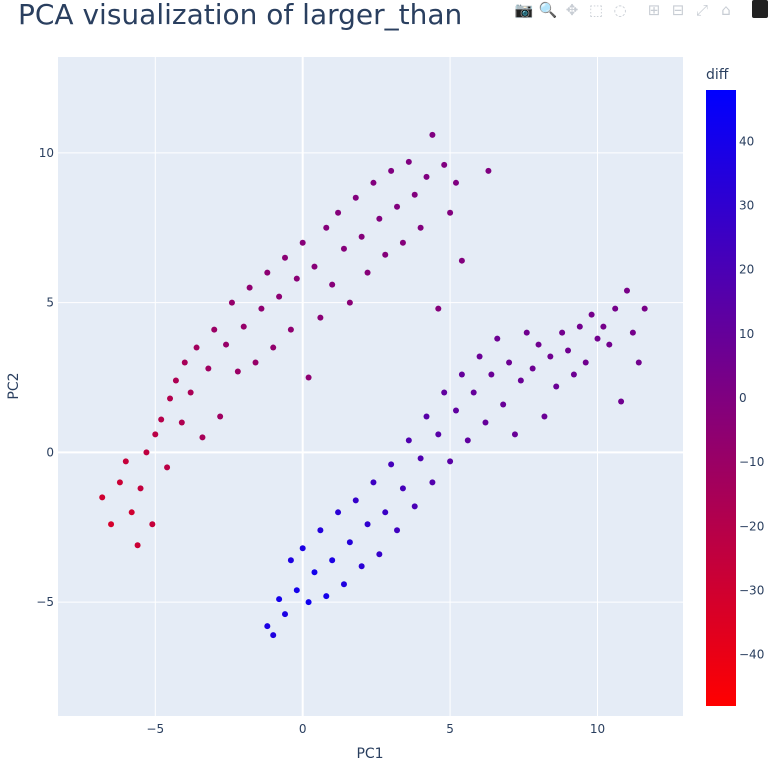  What do you see at coordinates (654, 10) in the screenshot?
I see `zoom-in-icon: ⊞` at bounding box center [654, 10].